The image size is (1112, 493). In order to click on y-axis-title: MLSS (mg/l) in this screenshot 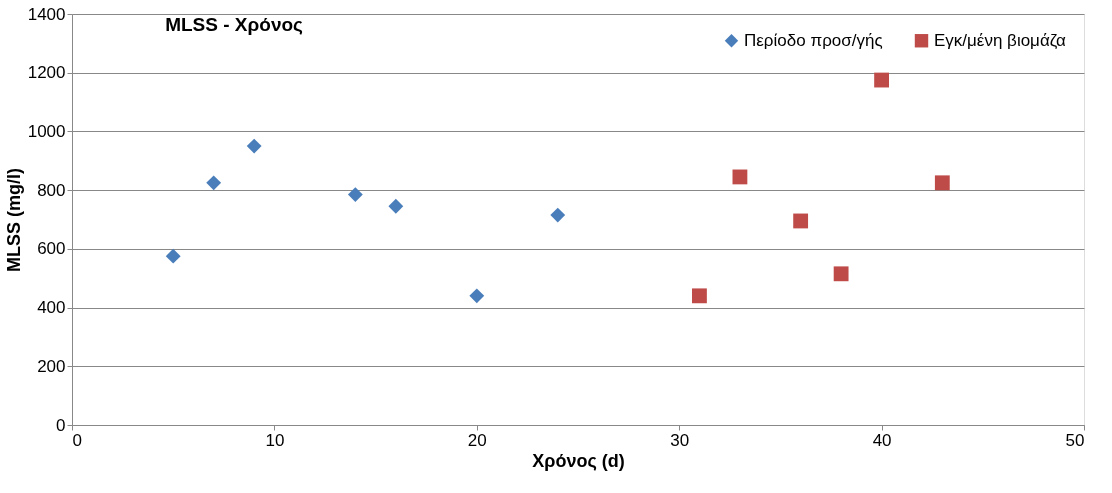, I will do `click(13, 220)`.